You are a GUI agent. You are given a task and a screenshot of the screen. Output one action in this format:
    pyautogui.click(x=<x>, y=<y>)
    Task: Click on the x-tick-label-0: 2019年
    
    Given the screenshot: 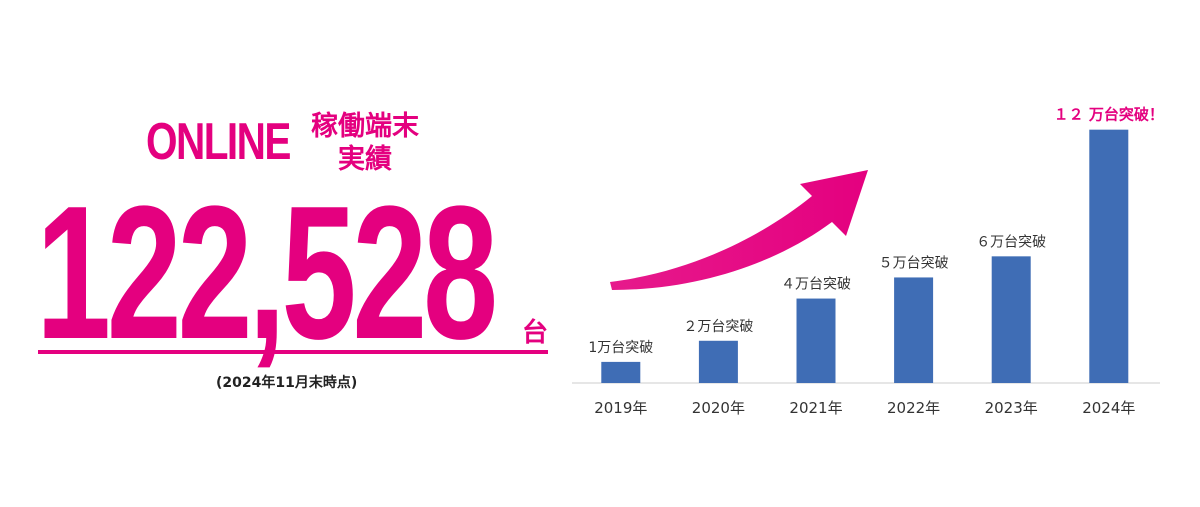 What is the action you would take?
    pyautogui.click(x=620, y=408)
    